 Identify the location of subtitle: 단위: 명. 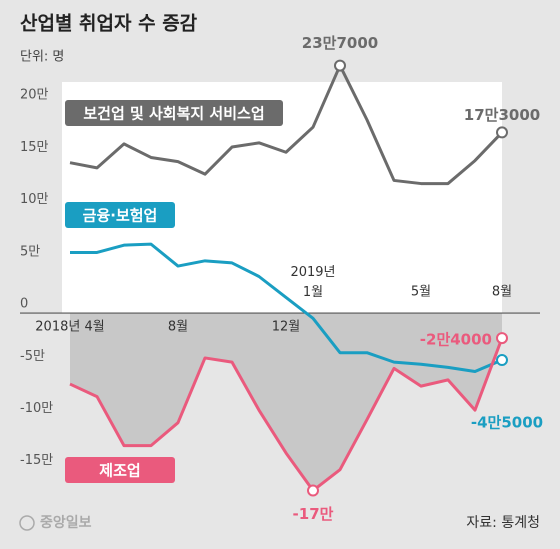
(42, 57).